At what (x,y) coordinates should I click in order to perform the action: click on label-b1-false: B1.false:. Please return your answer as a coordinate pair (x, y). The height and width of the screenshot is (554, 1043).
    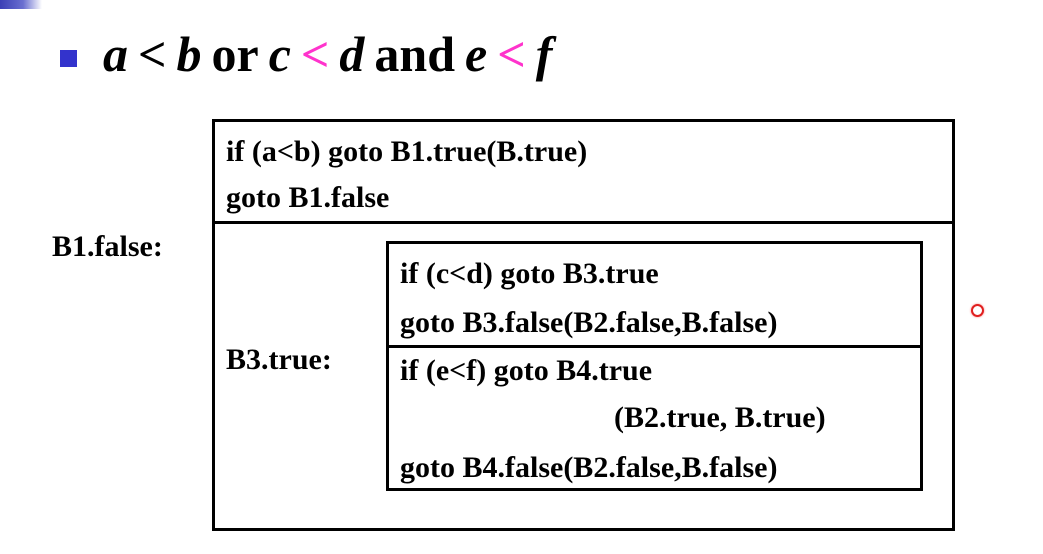
    Looking at the image, I should click on (107, 246).